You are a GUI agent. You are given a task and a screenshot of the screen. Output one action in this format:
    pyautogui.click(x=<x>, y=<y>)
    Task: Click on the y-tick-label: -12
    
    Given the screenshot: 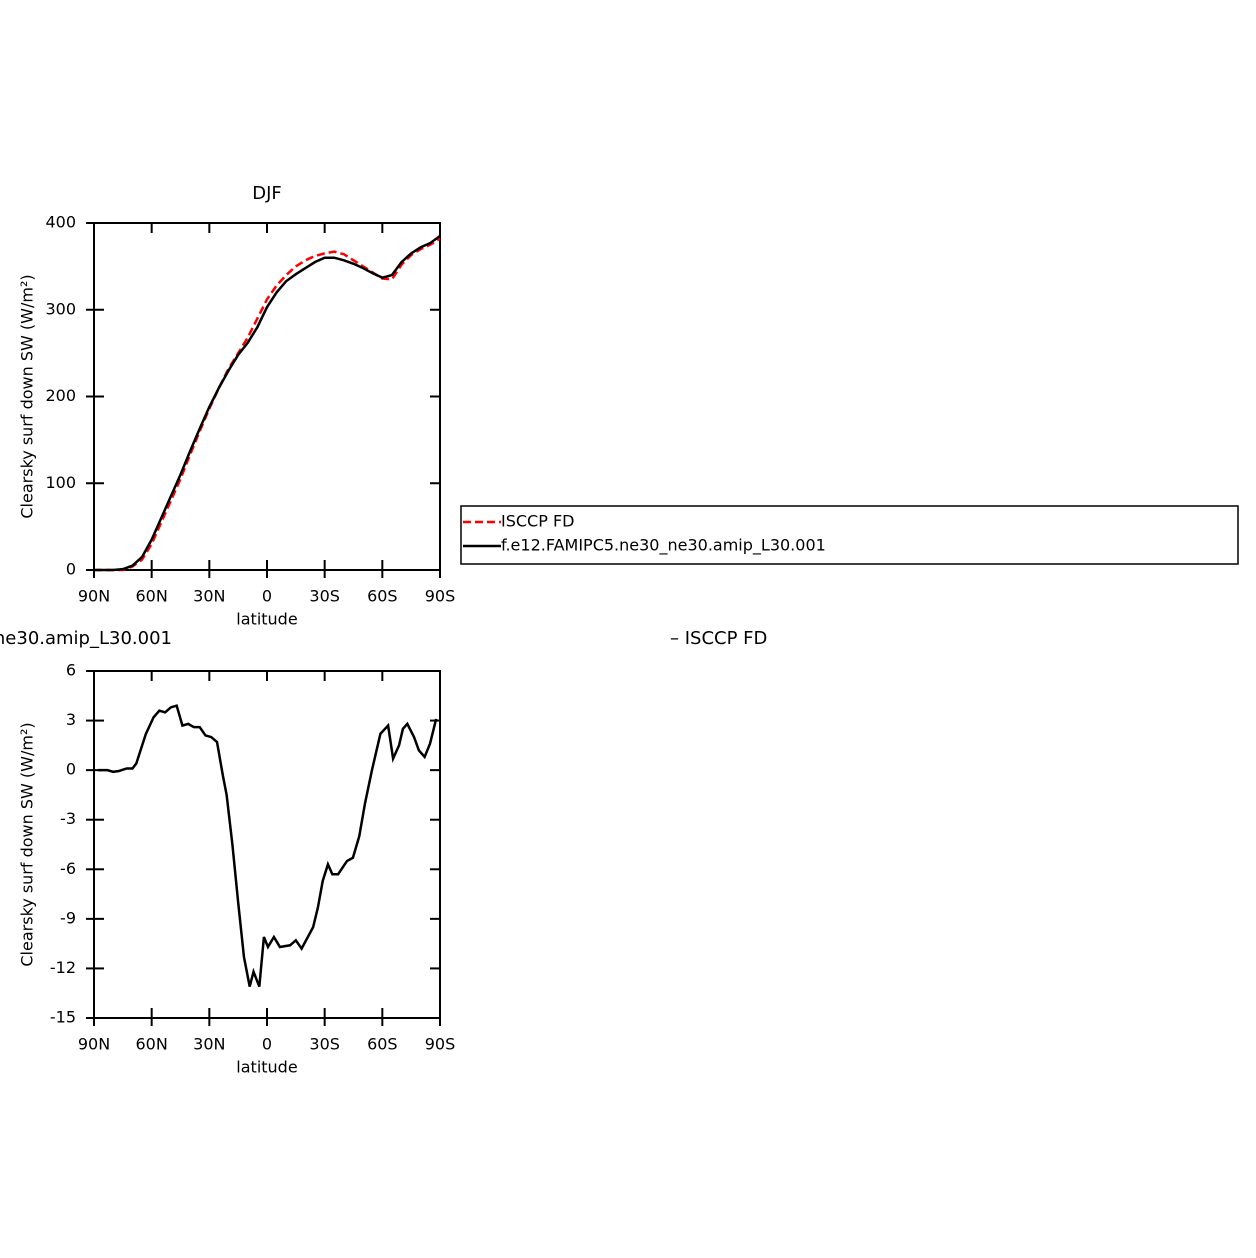 What is the action you would take?
    pyautogui.click(x=63, y=967)
    